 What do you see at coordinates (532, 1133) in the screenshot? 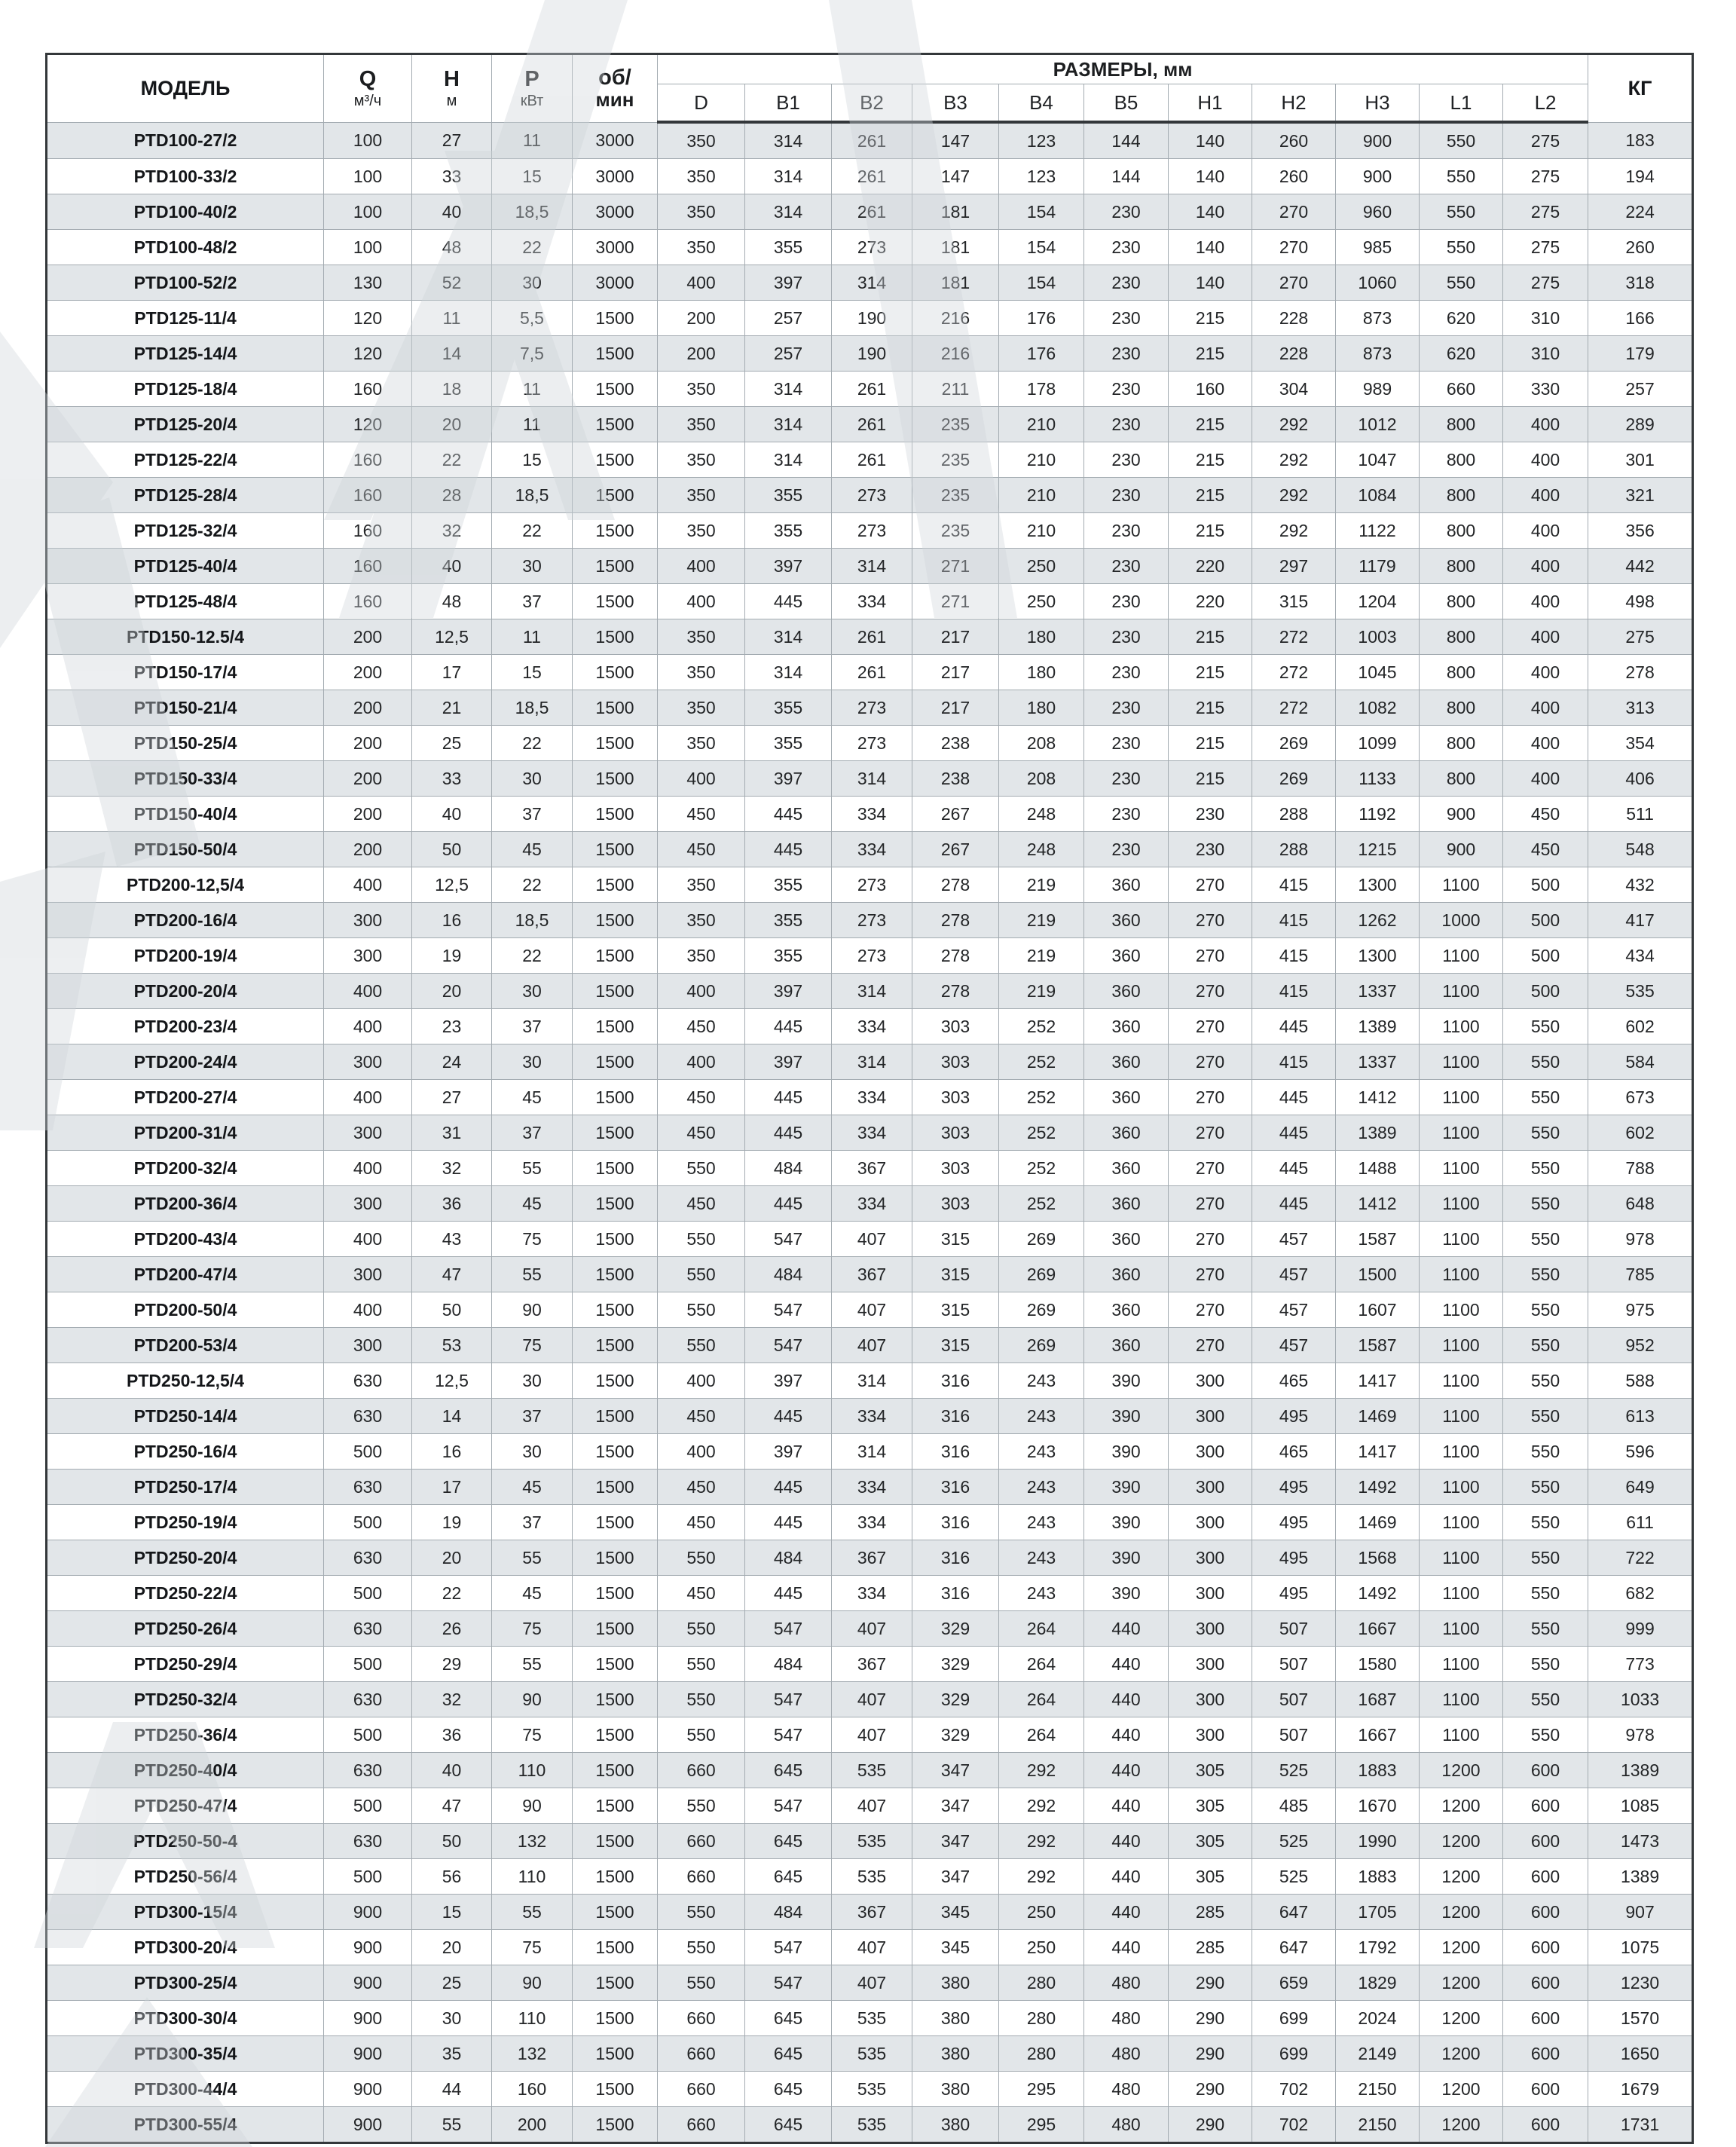
I see `cell-p: 37` at bounding box center [532, 1133].